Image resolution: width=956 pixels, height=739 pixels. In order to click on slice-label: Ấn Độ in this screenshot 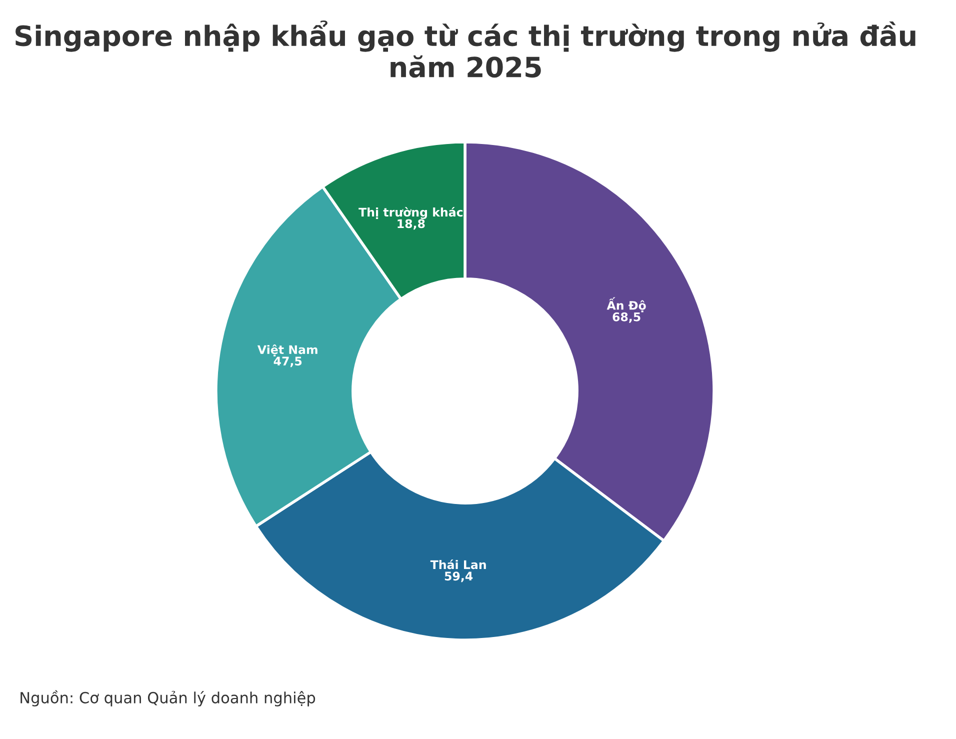, I will do `click(626, 304)`.